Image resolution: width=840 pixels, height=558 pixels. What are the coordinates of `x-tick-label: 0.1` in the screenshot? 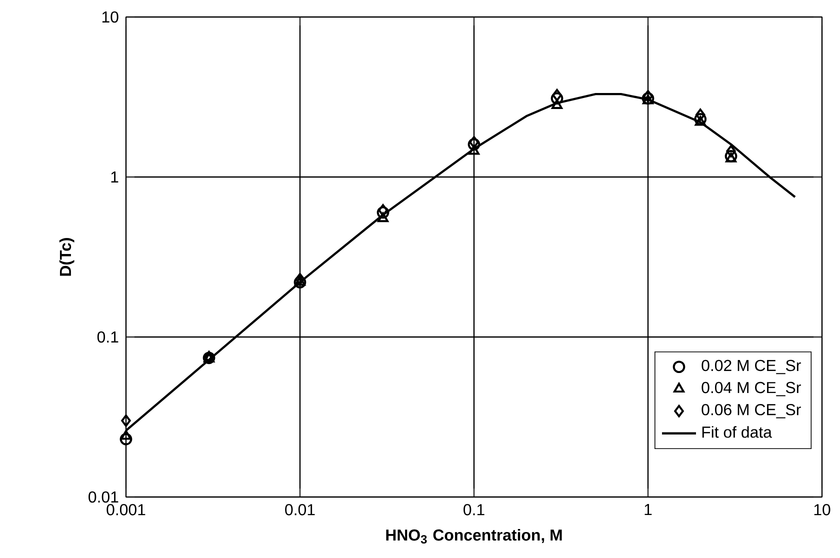 It's located at (474, 510).